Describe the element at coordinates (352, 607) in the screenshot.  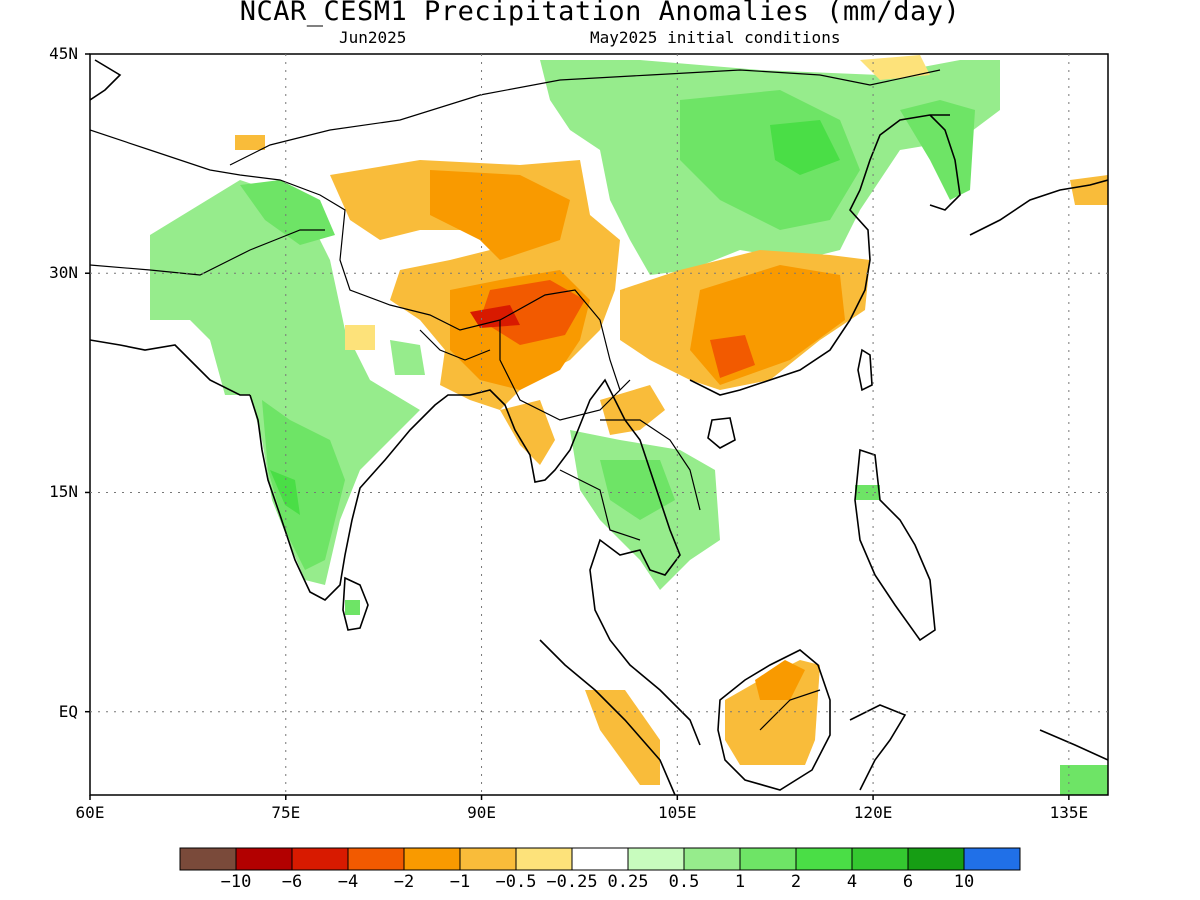
I see `anomaly-wet-sri-lanka` at that location.